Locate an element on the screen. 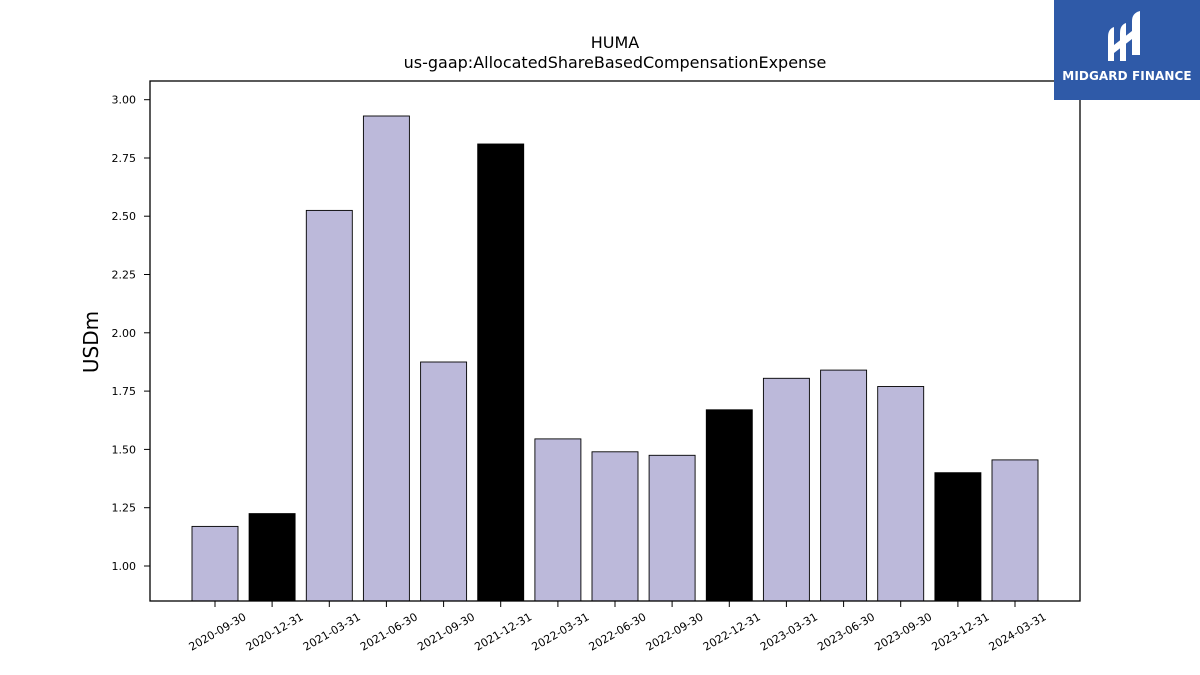 Image resolution: width=1200 pixels, height=675 pixels. y-axis-label: USDm is located at coordinates (91, 342).